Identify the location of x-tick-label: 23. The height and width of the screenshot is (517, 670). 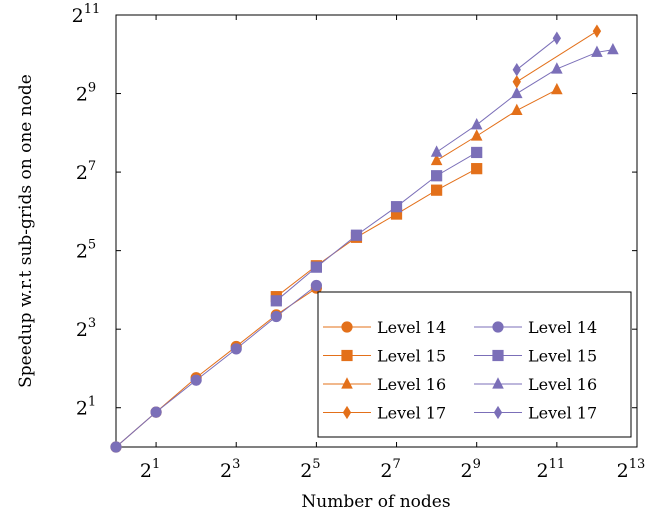
(230, 469).